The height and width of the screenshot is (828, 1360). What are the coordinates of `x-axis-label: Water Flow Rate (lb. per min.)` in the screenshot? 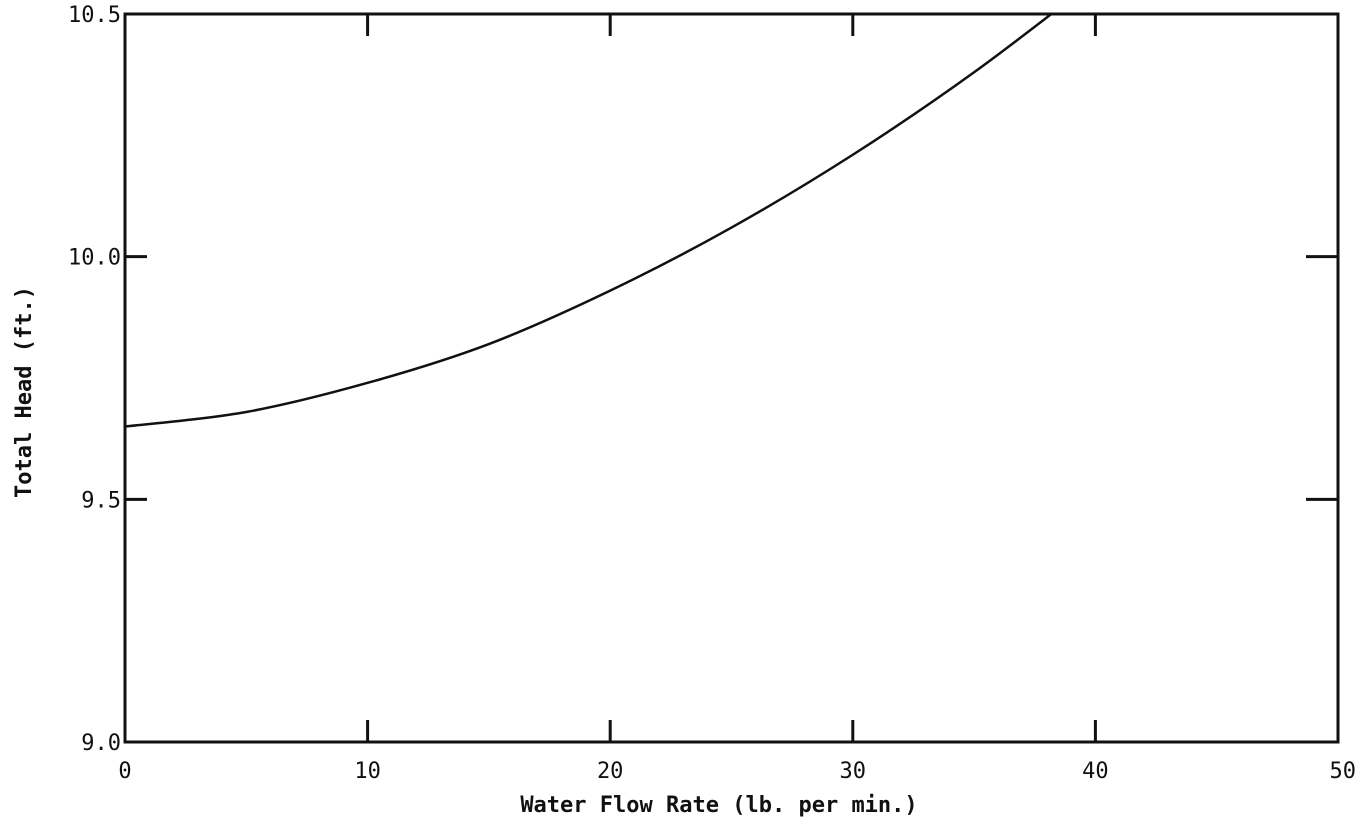 It's located at (718, 805).